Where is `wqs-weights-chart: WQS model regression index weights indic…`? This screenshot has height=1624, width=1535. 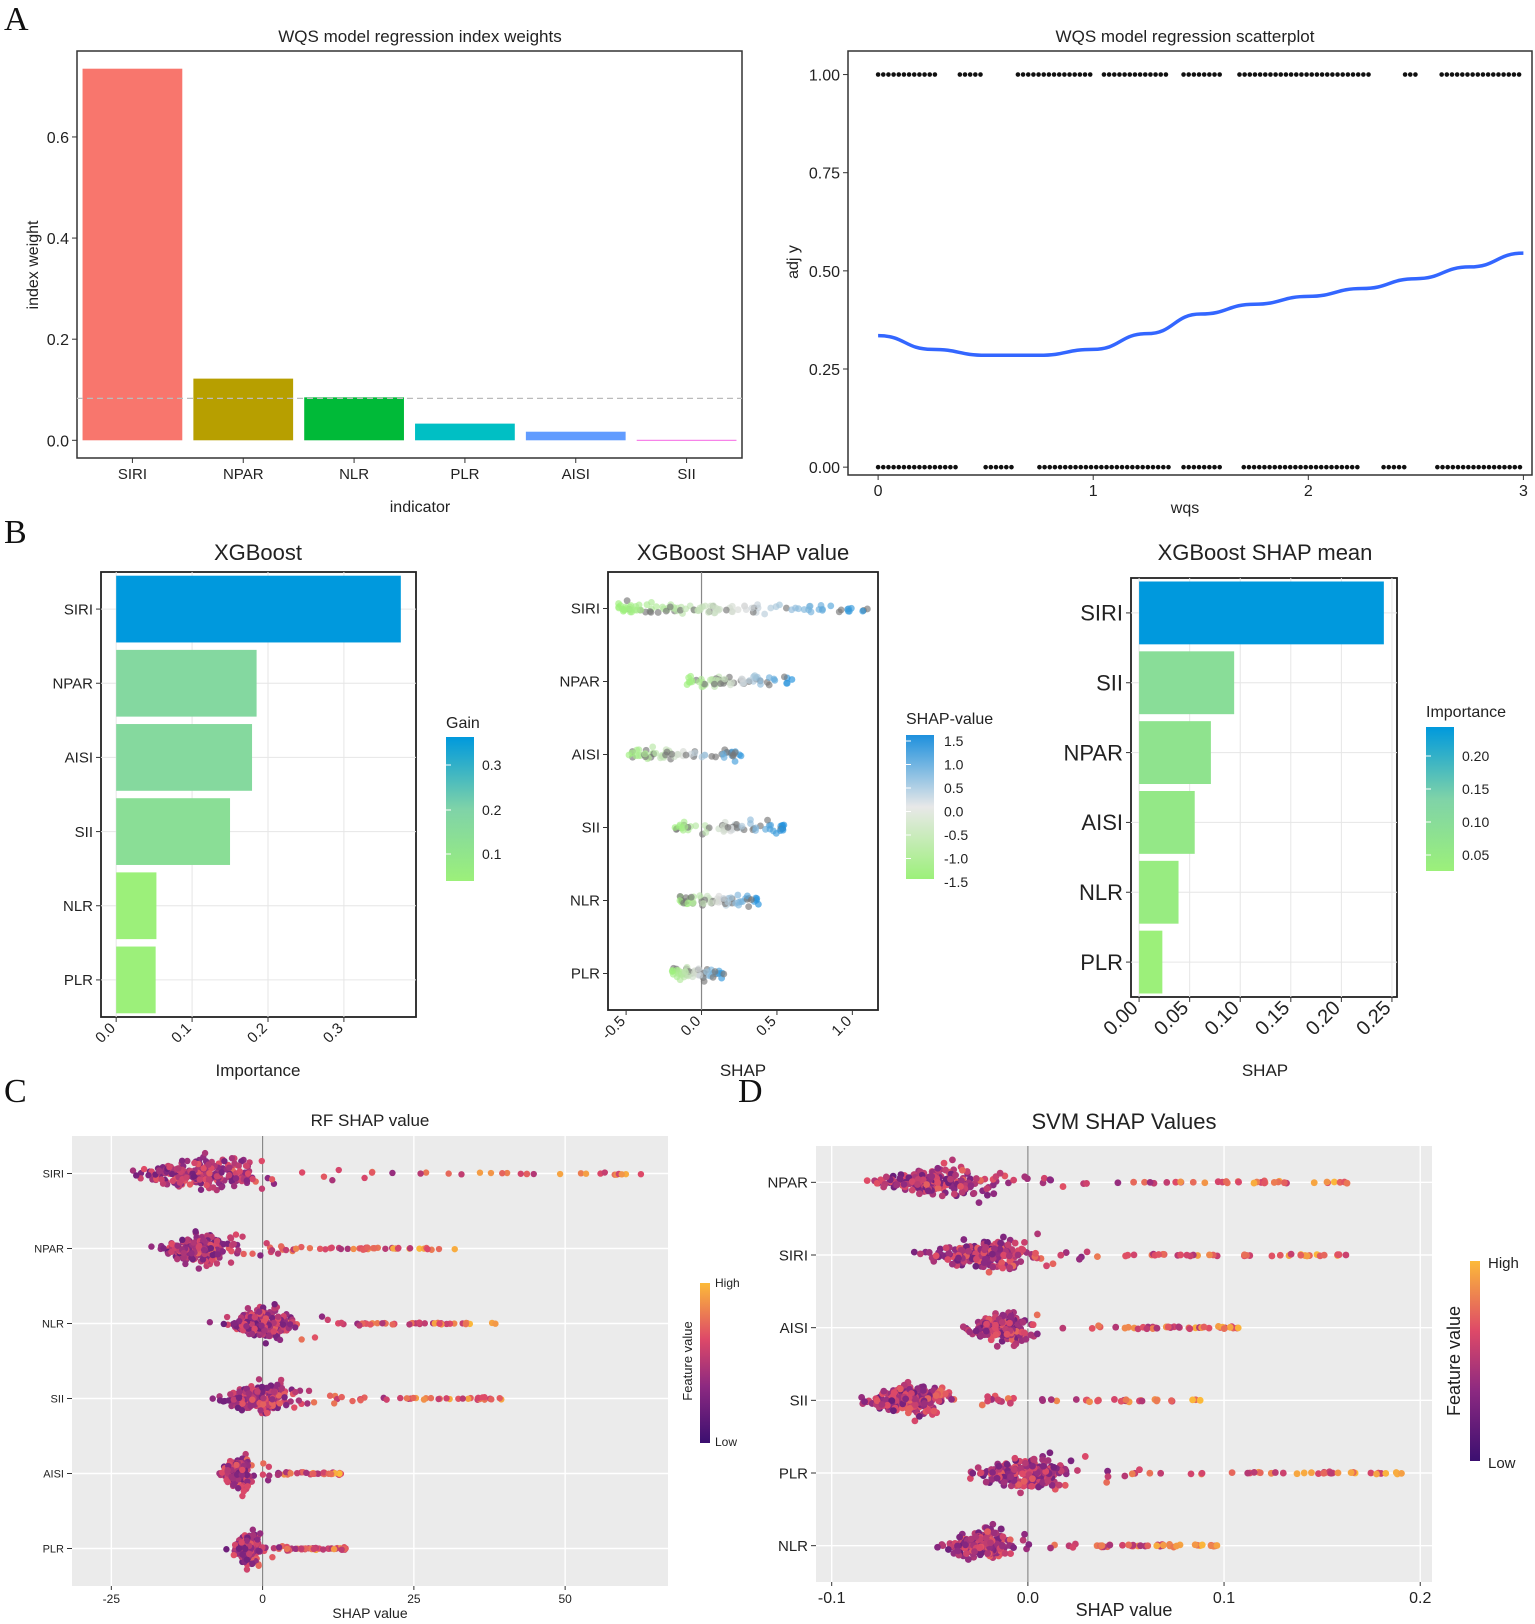
wqs-weights-chart: WQS model regression index weights indic… is located at coordinates (384, 271).